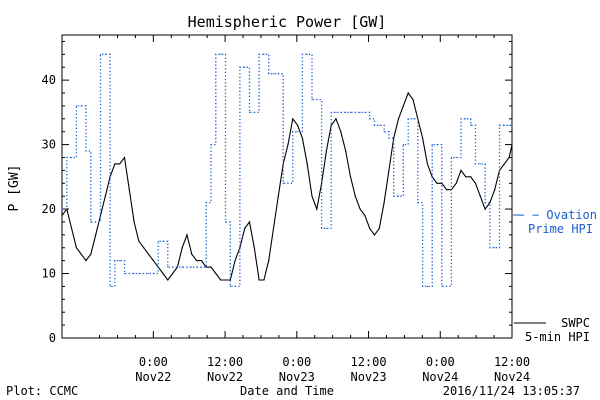 This screenshot has height=400, width=600. I want to click on legend-swpc-line1: SWPC, so click(575, 323).